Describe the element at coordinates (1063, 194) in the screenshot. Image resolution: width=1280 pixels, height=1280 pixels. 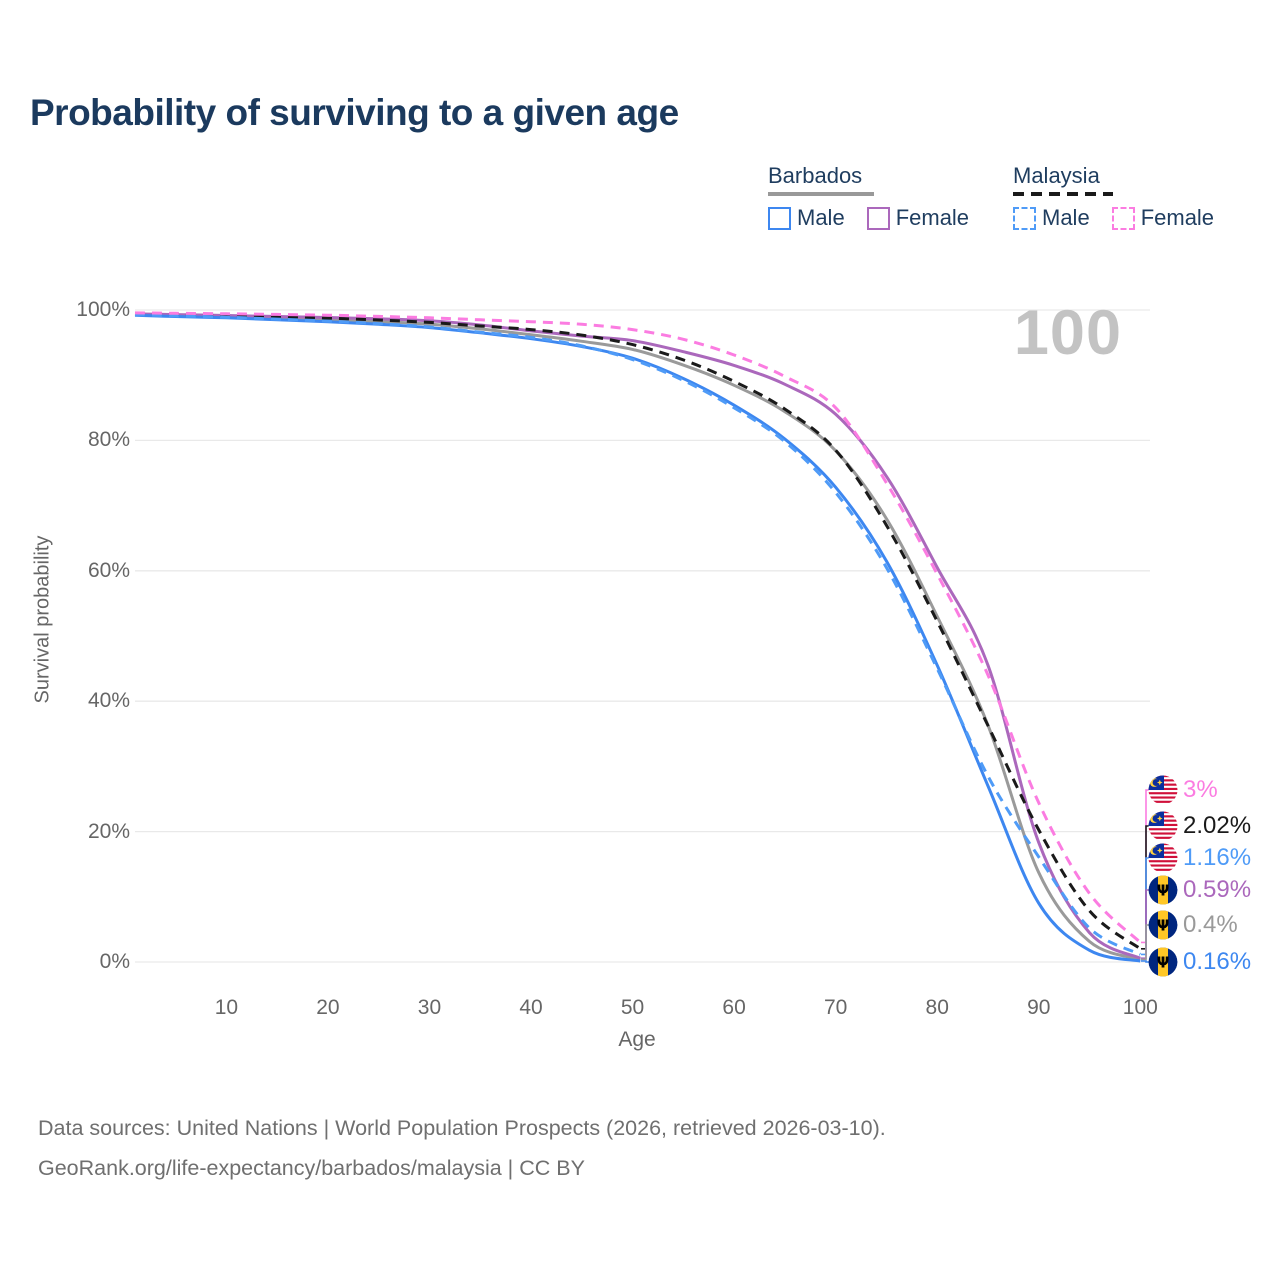
I see `legend-linestyle-malaysia-dashed` at that location.